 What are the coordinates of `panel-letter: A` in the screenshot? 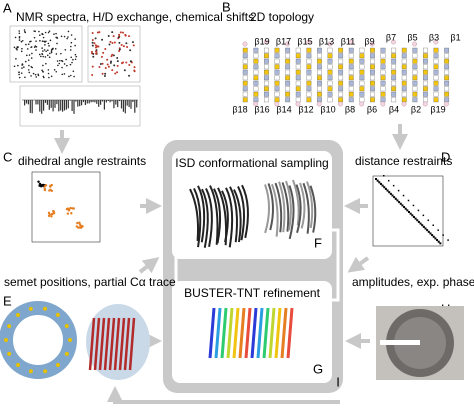 It's located at (7, 7).